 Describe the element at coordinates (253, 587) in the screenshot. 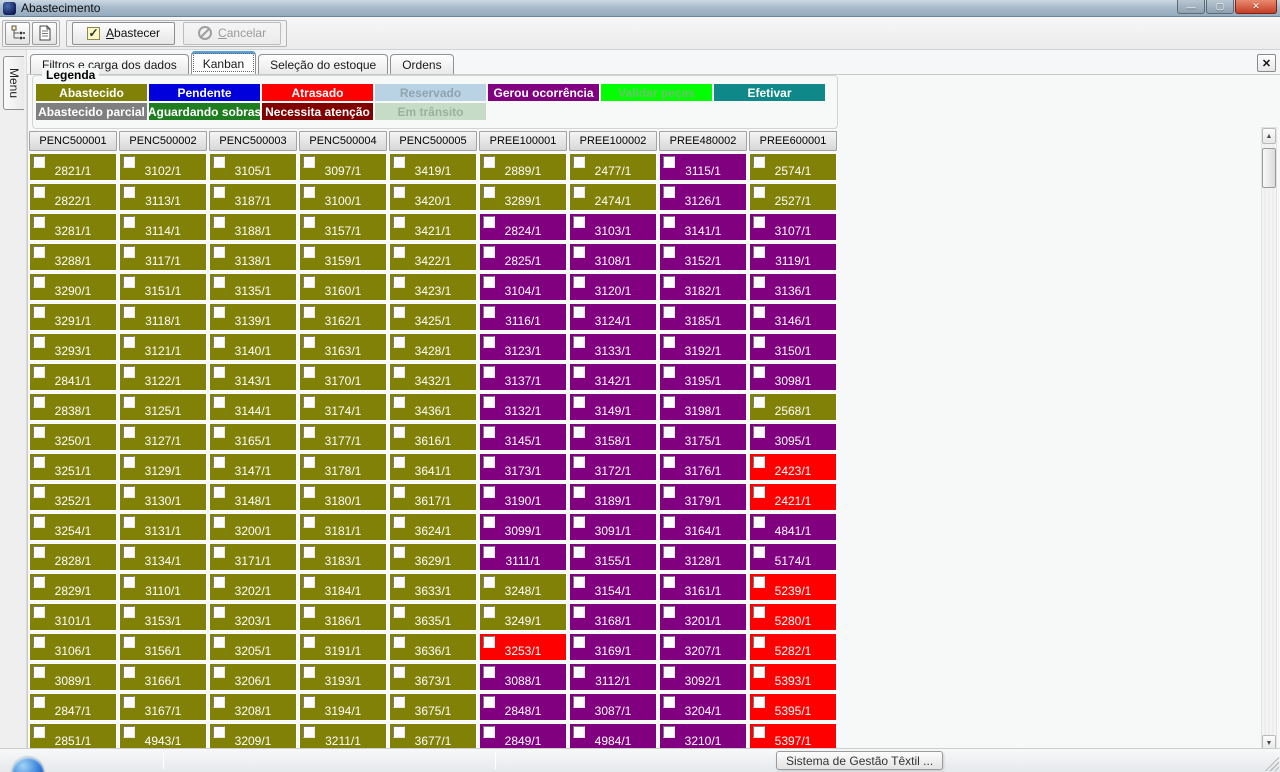

I see `kanban-card-abastecido: 3202/1` at that location.